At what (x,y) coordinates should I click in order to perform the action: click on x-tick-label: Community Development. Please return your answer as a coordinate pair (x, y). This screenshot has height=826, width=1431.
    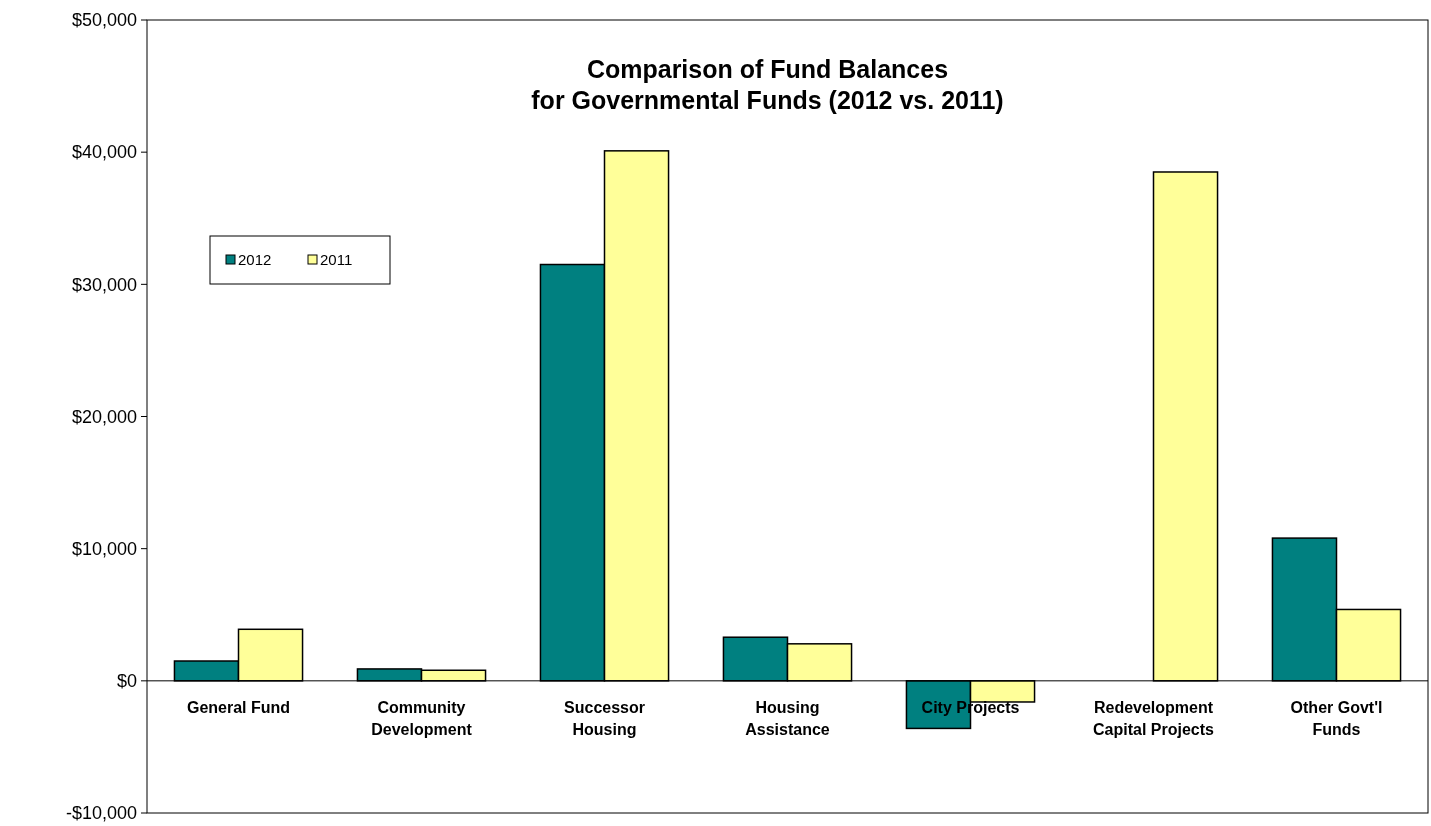
    Looking at the image, I should click on (422, 718).